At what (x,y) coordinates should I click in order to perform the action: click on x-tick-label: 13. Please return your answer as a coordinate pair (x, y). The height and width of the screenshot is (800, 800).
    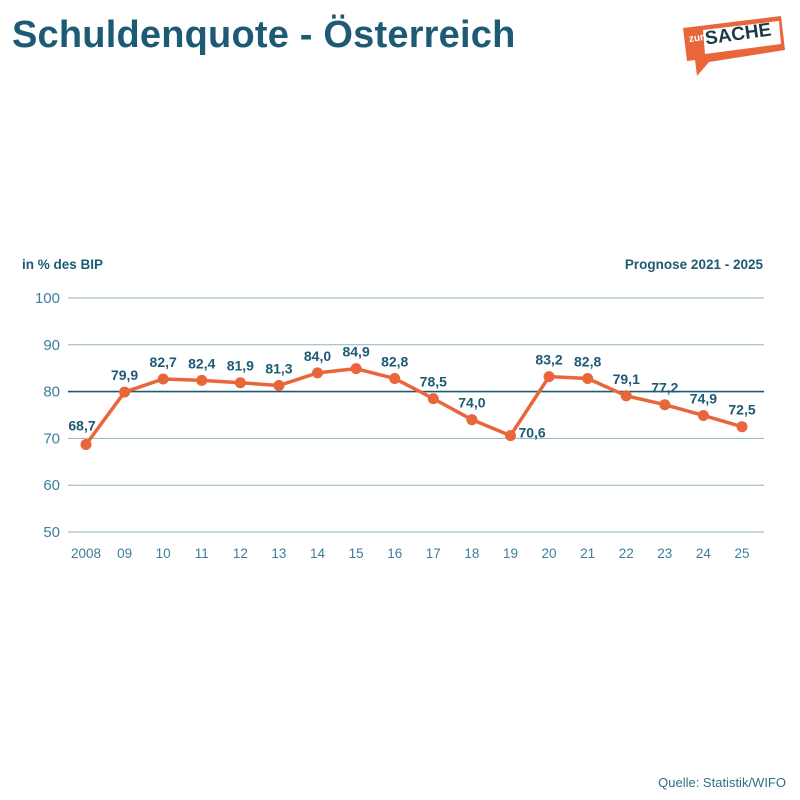
    Looking at the image, I should click on (278, 553).